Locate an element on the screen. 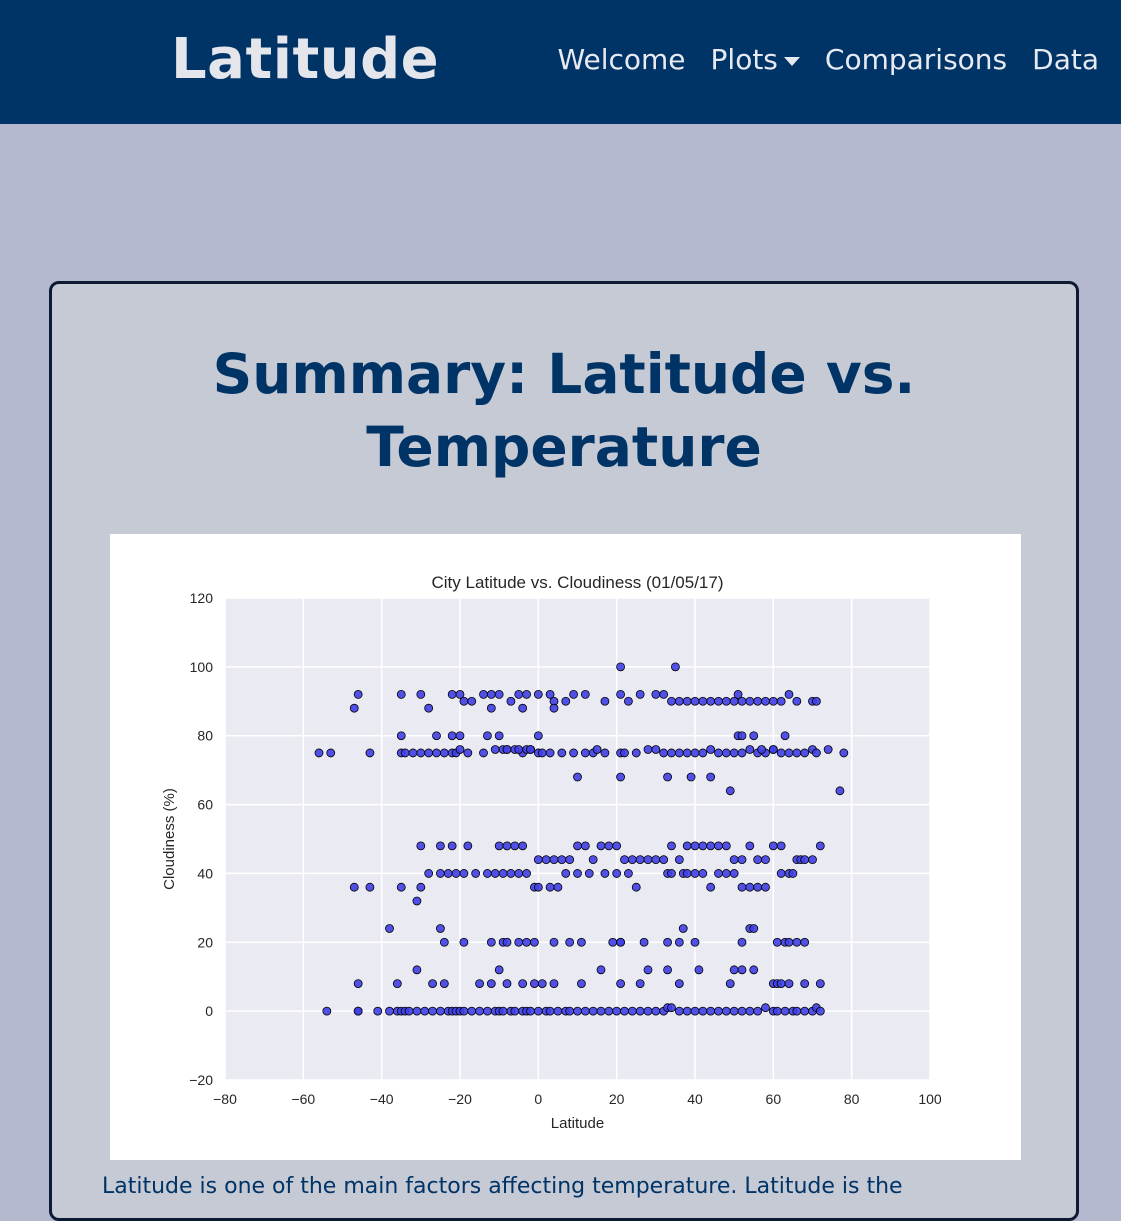 This screenshot has width=1121, height=1221. y-tick-label: 120 is located at coordinates (202, 598).